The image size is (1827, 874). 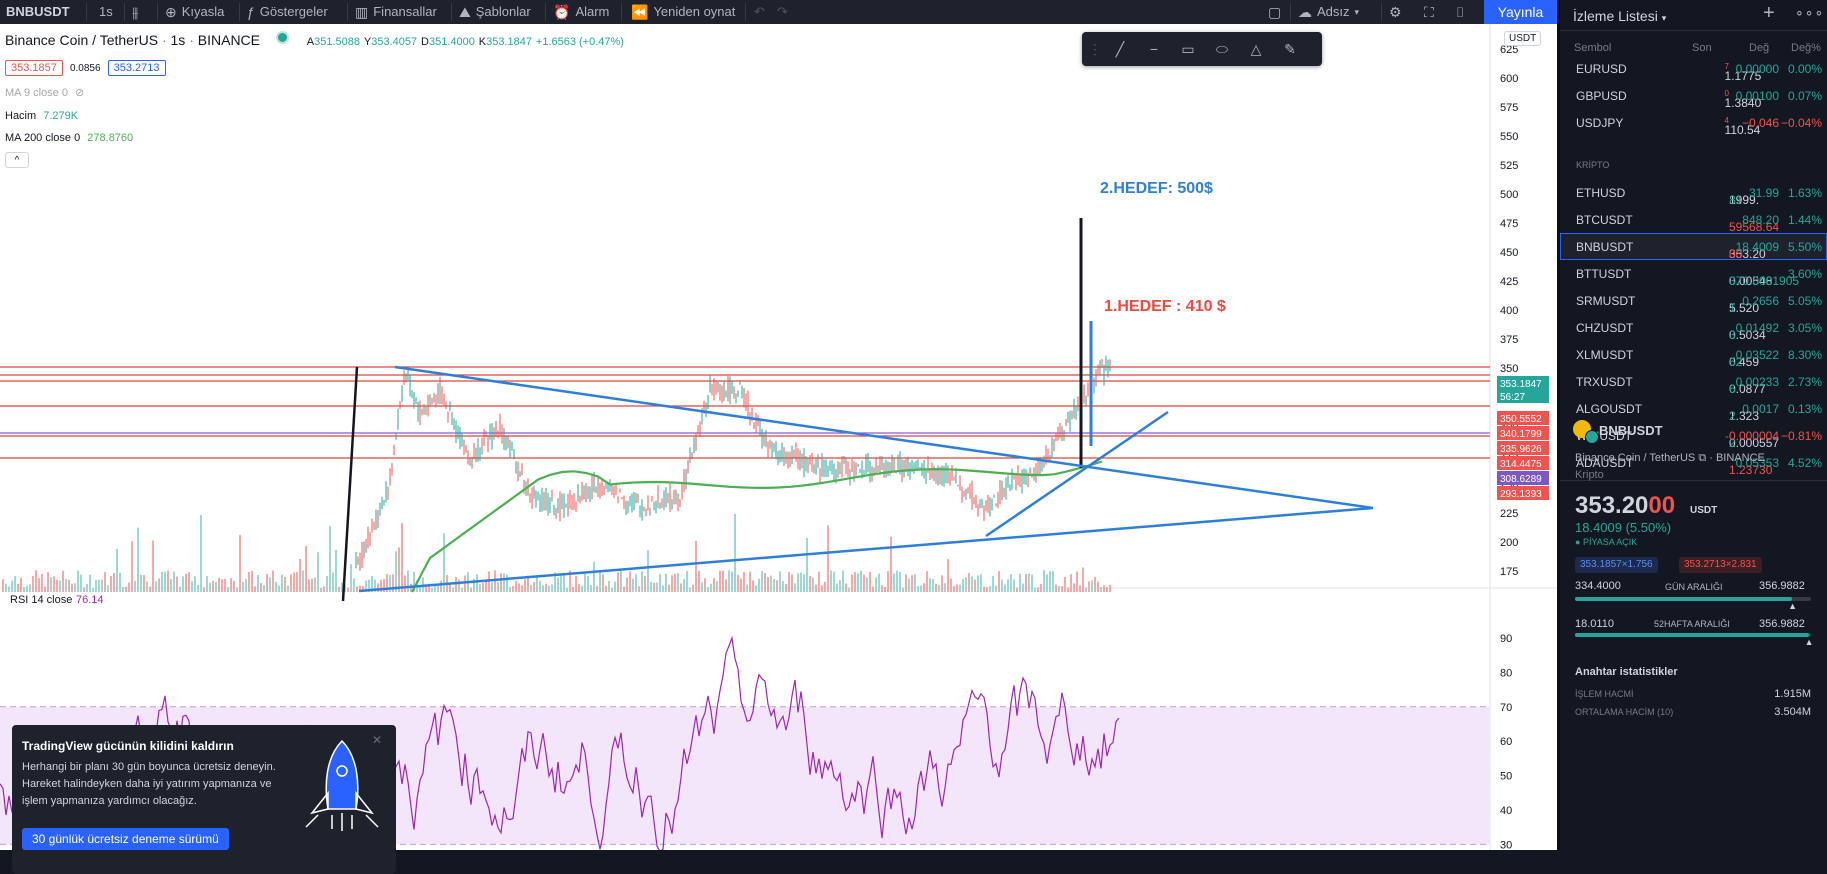 What do you see at coordinates (69, 138) in the screenshot?
I see `ma200-legend: MA 200 close 0 278.8760` at bounding box center [69, 138].